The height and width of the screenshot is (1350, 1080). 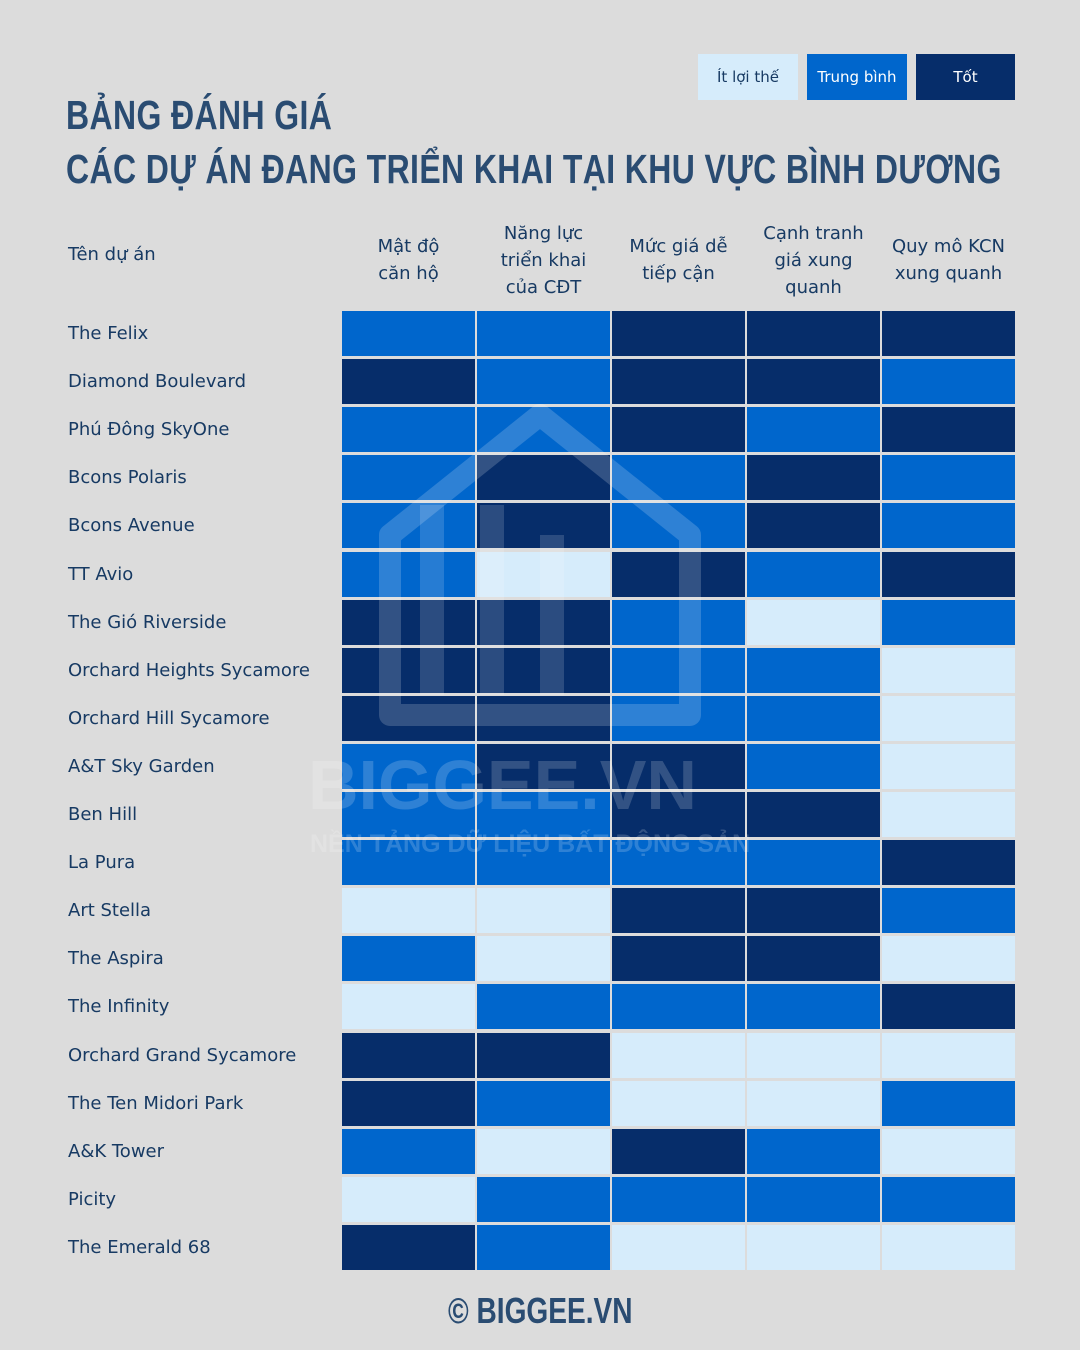 I want to click on row-label: A&T Sky Garden, so click(x=141, y=766).